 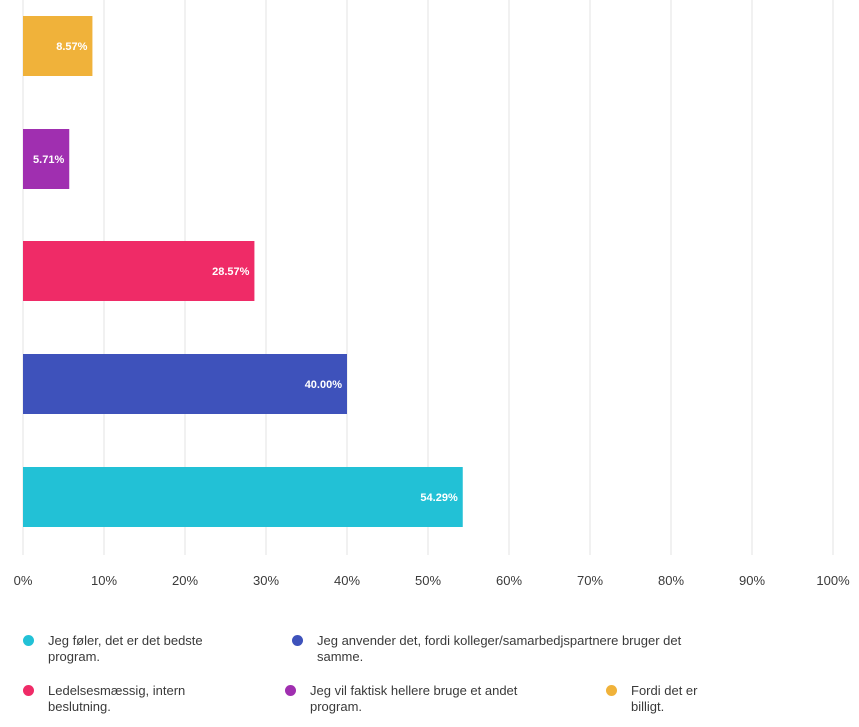 What do you see at coordinates (231, 272) in the screenshot?
I see `bar-value-label: 28.57%` at bounding box center [231, 272].